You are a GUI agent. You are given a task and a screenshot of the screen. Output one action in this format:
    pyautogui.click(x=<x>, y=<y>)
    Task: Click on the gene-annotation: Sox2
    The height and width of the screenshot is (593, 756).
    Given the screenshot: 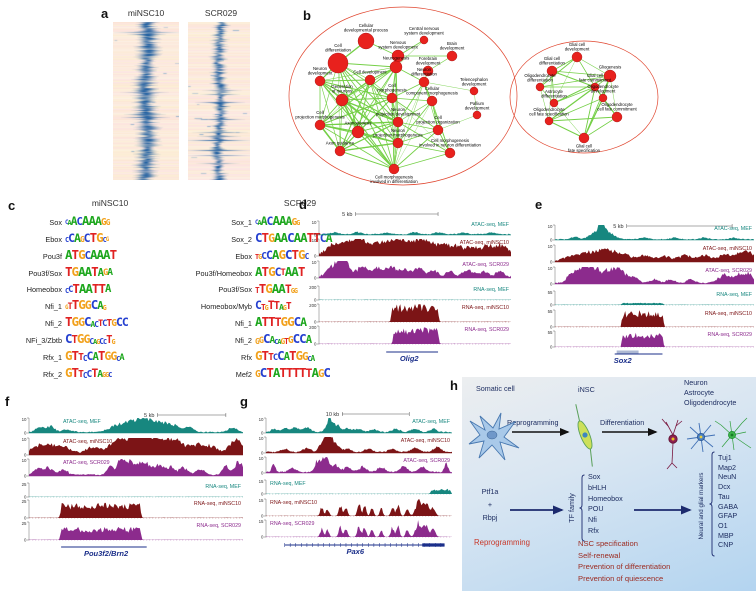 What is the action you would take?
    pyautogui.click(x=638, y=357)
    